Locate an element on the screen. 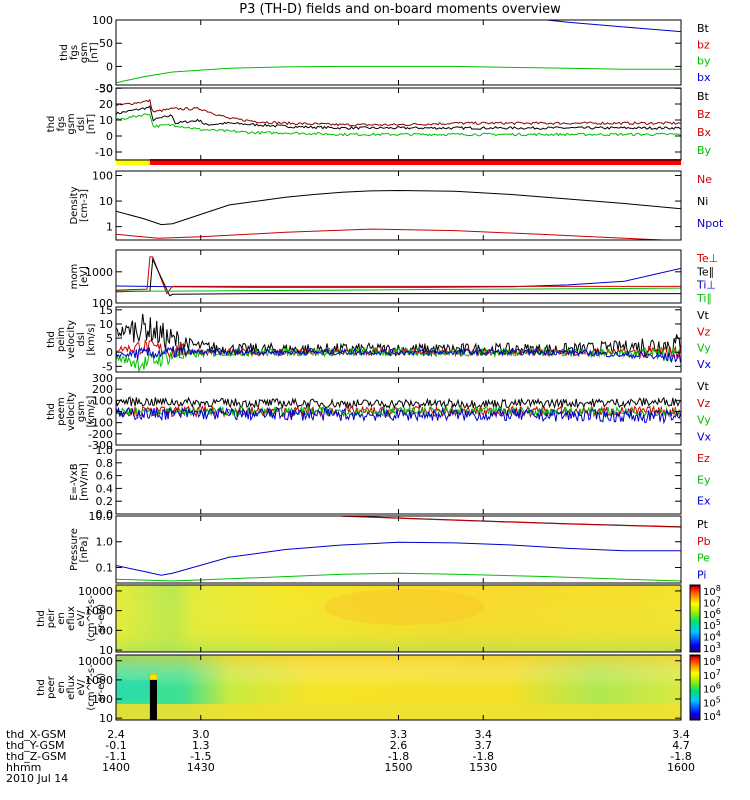  legend-item: Bx is located at coordinates (704, 132).